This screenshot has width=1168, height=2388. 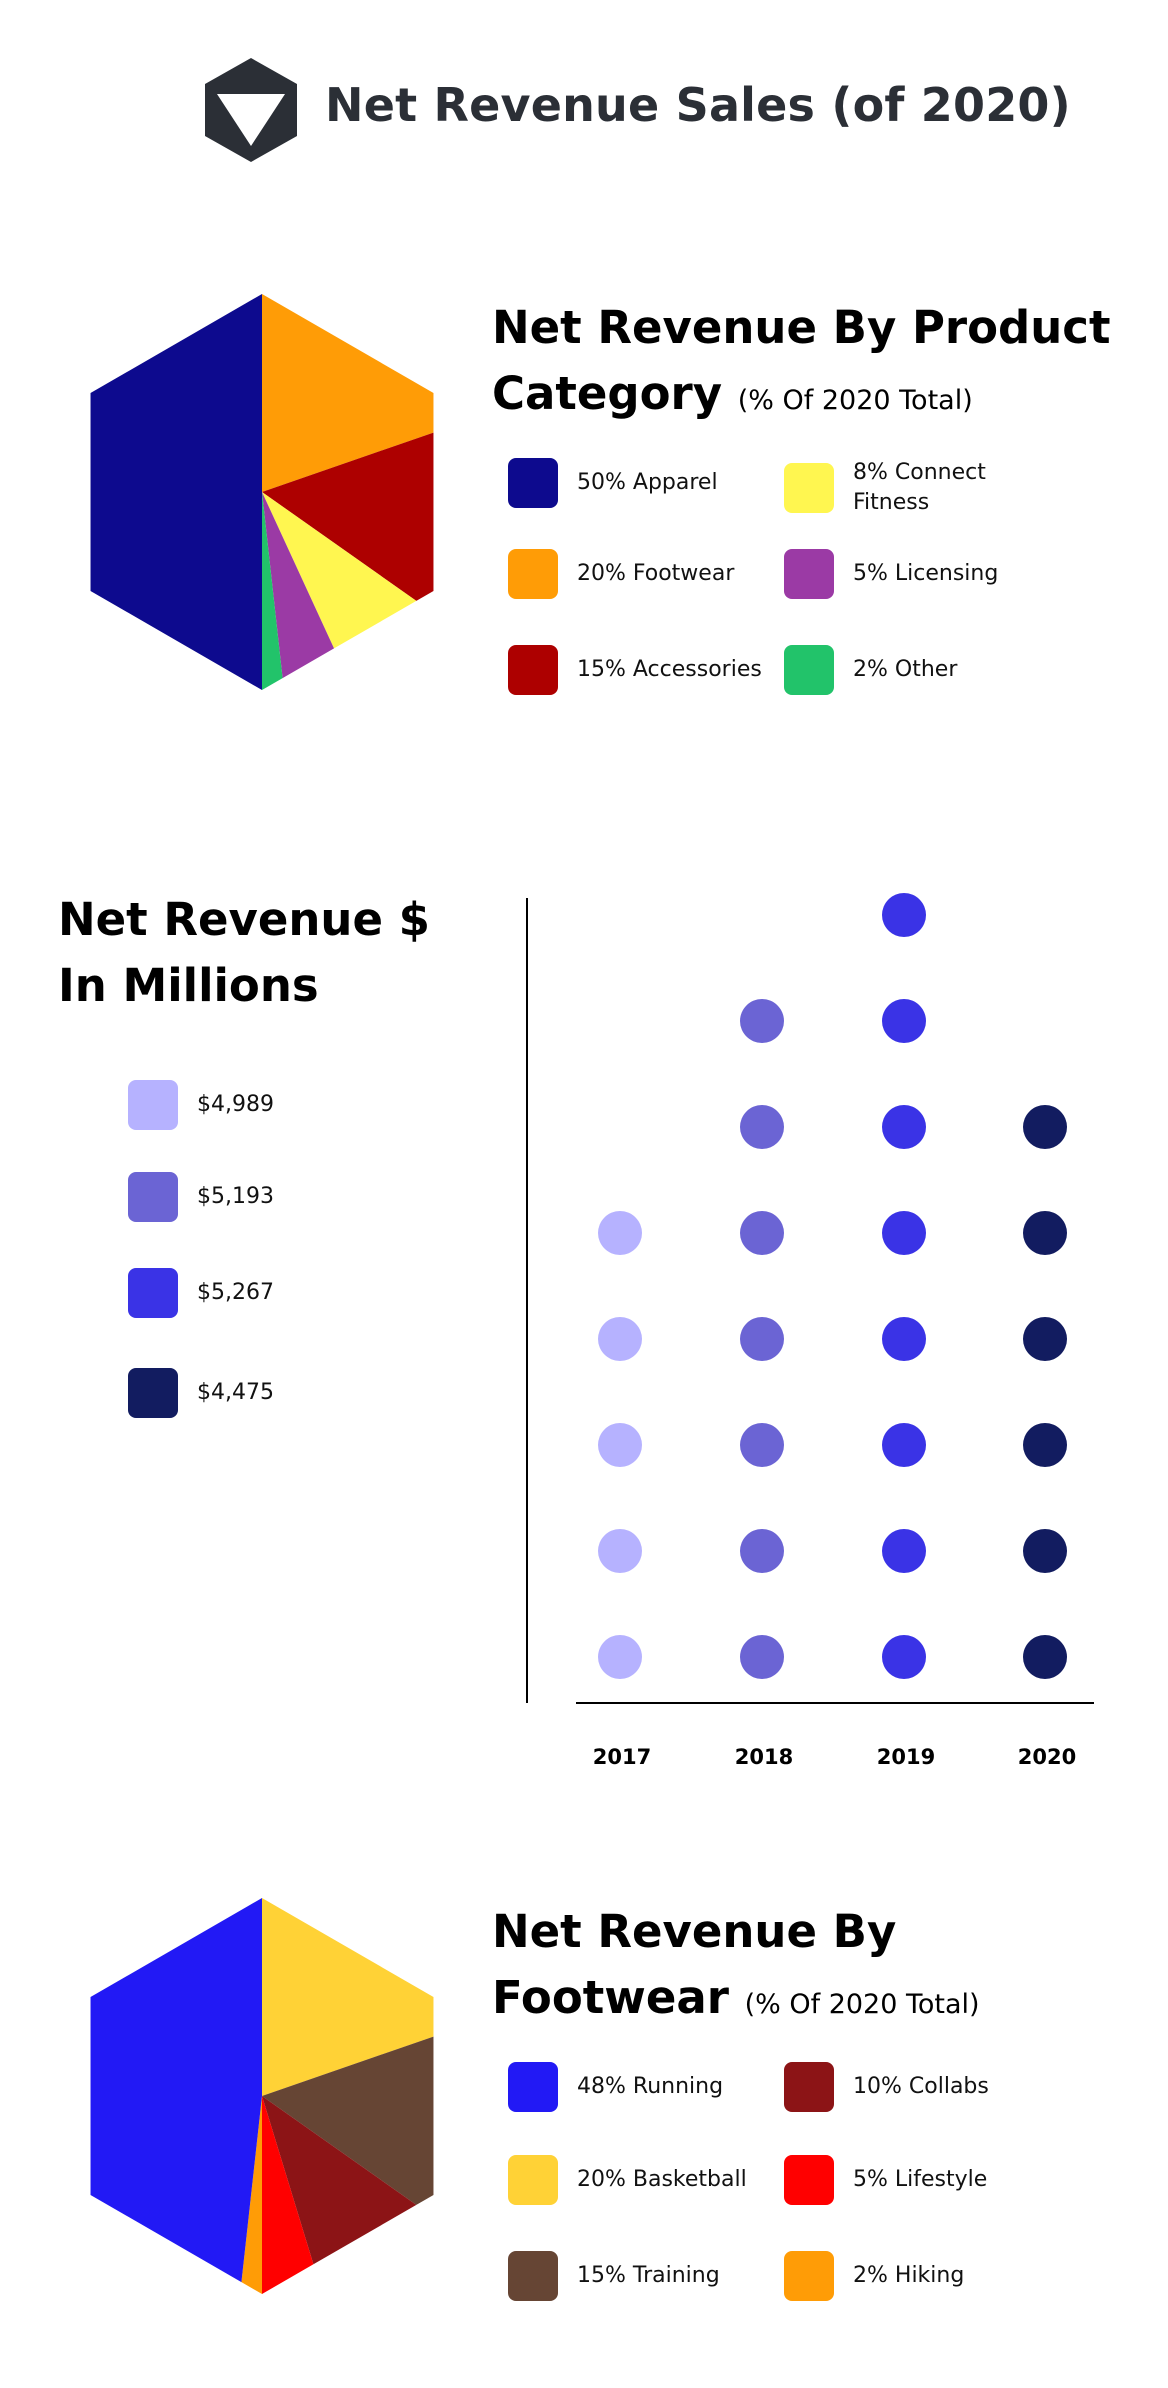 I want to click on footwear-title-sub: (% Of 2020 Total), so click(x=862, y=2004).